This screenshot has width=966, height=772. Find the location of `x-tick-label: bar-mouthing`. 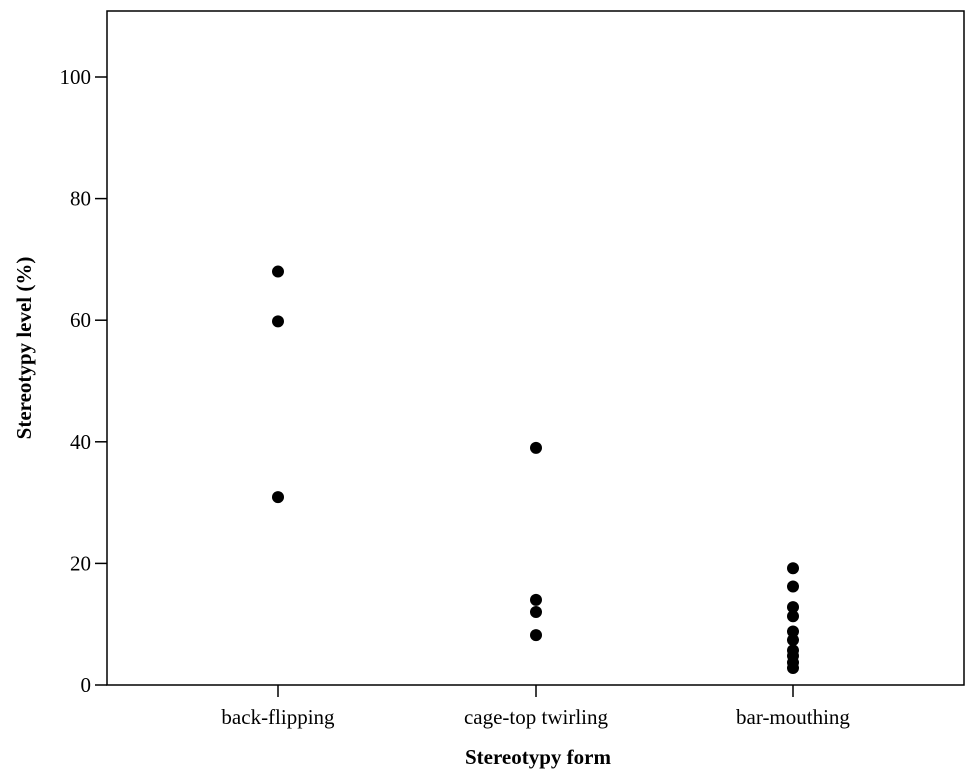

x-tick-label: bar-mouthing is located at coordinates (793, 717).